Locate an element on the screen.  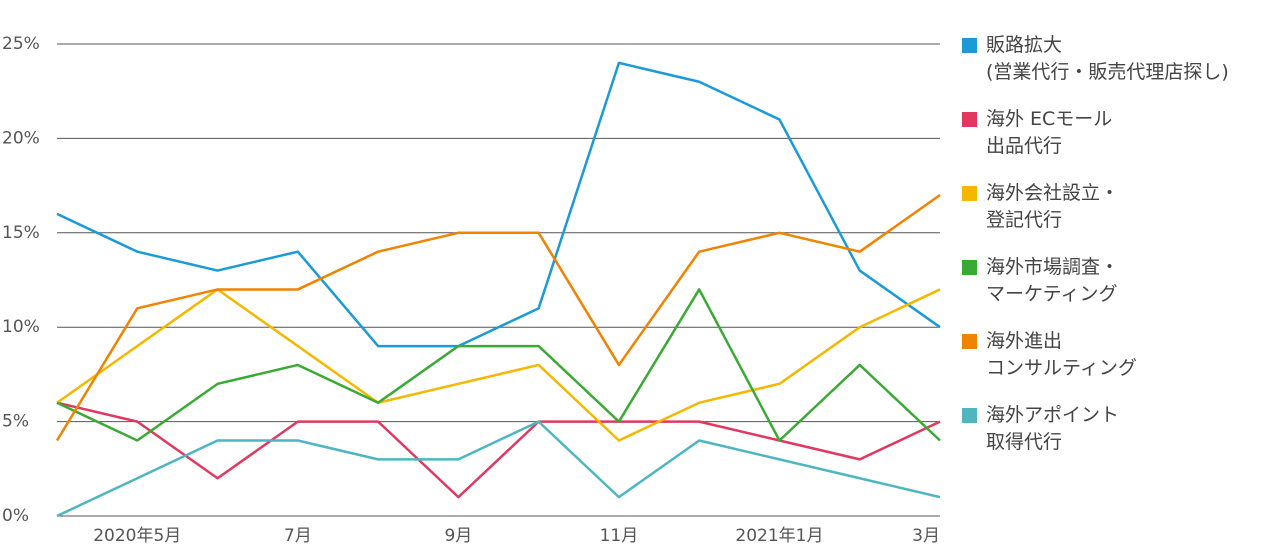
x-tick-label: 2021年1月 is located at coordinates (779, 536).